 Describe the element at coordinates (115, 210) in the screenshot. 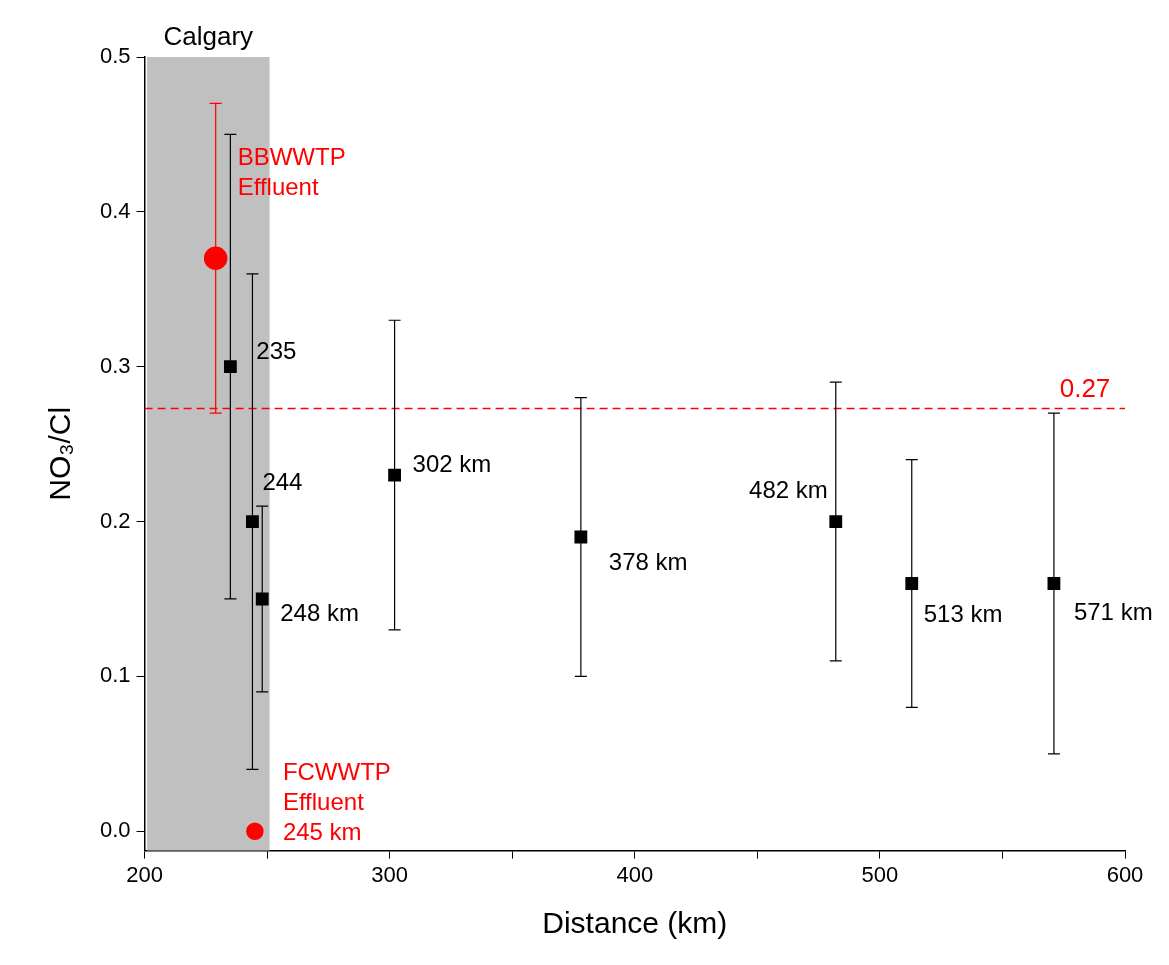

I see `y-tick-label: 0.4` at that location.